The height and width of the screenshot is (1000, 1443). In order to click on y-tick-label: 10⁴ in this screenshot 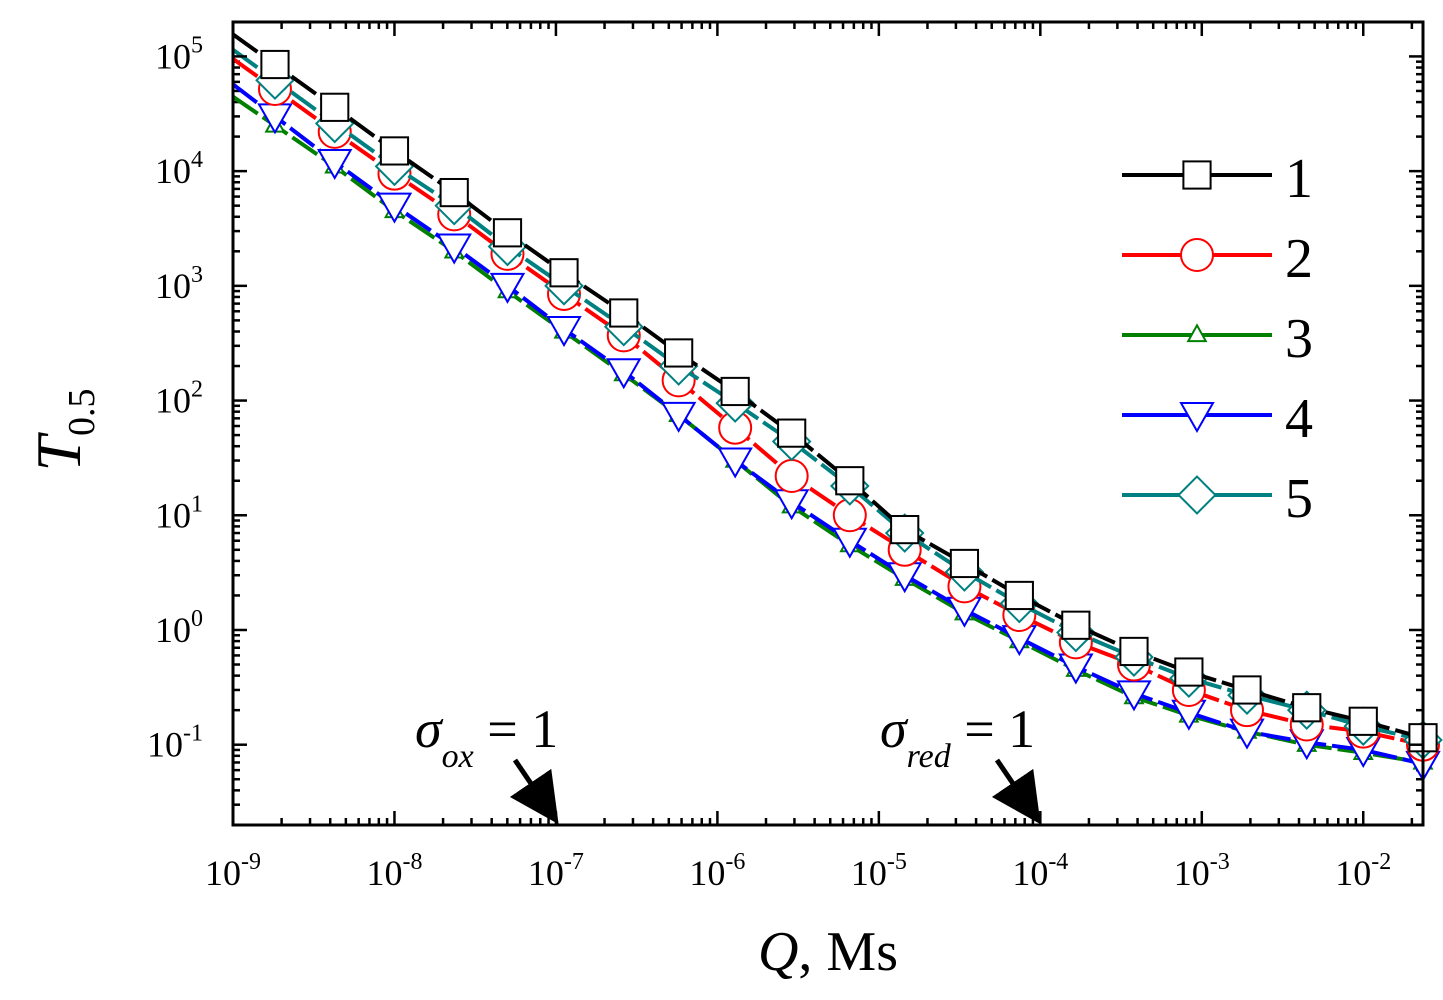, I will do `click(179, 169)`.